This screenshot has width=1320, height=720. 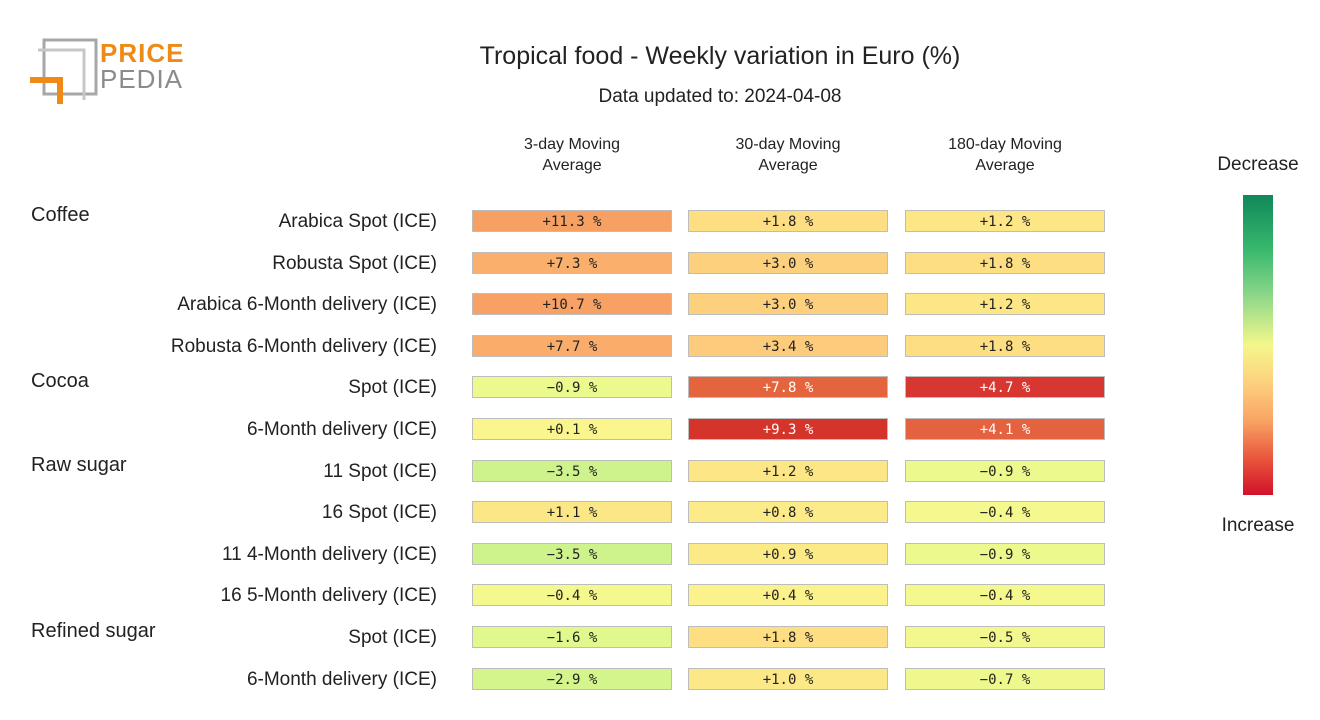 I want to click on heatmap-cell: +7.7 %, so click(x=572, y=345).